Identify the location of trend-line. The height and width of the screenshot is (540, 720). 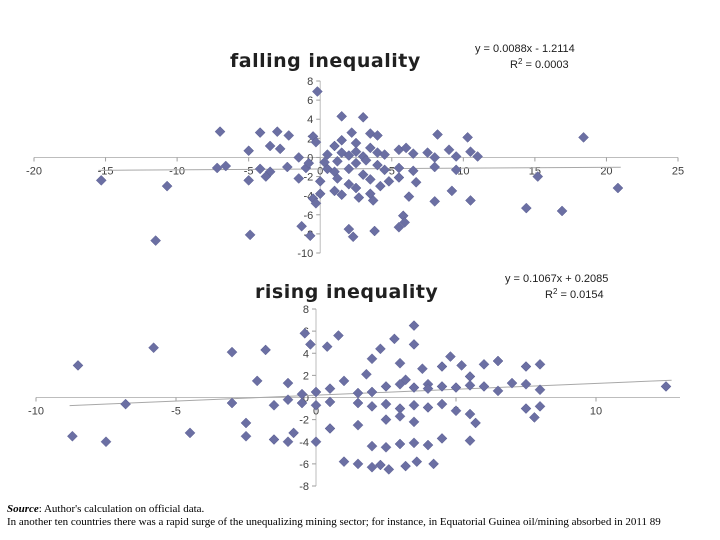
(359, 168).